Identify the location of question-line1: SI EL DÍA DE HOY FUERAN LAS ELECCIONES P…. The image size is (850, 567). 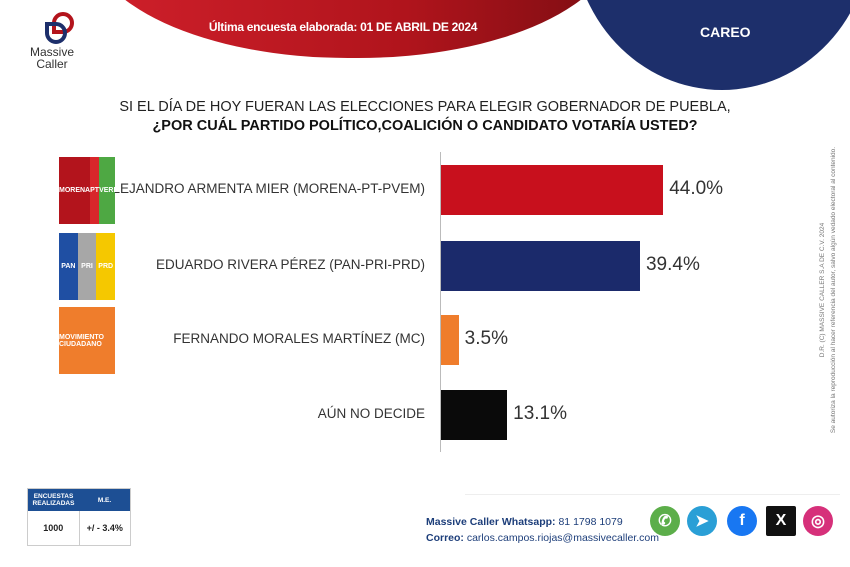
(425, 107).